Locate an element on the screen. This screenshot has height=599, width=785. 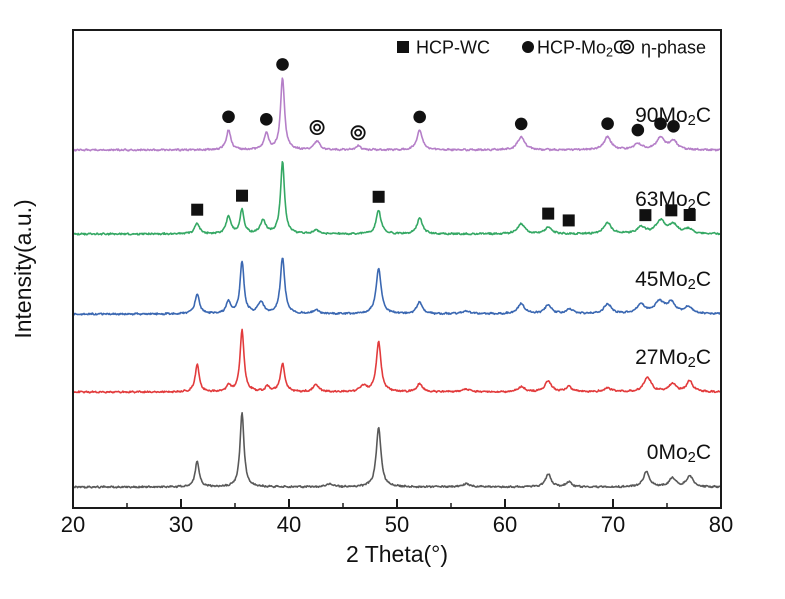
x-axis: 20 30 40 50 60 70 80 2 Theta(°) is located at coordinates (397, 533).